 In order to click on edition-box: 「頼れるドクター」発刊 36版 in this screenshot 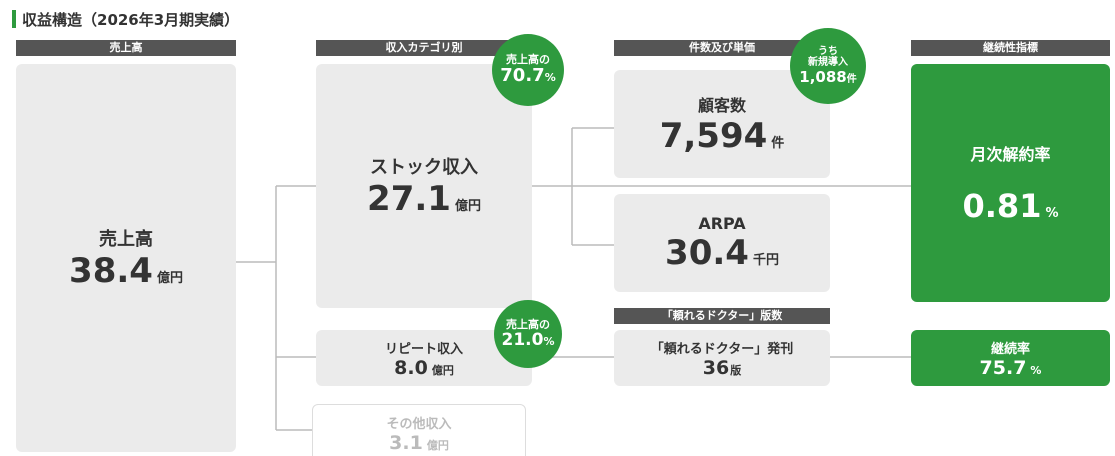, I will do `click(722, 358)`.